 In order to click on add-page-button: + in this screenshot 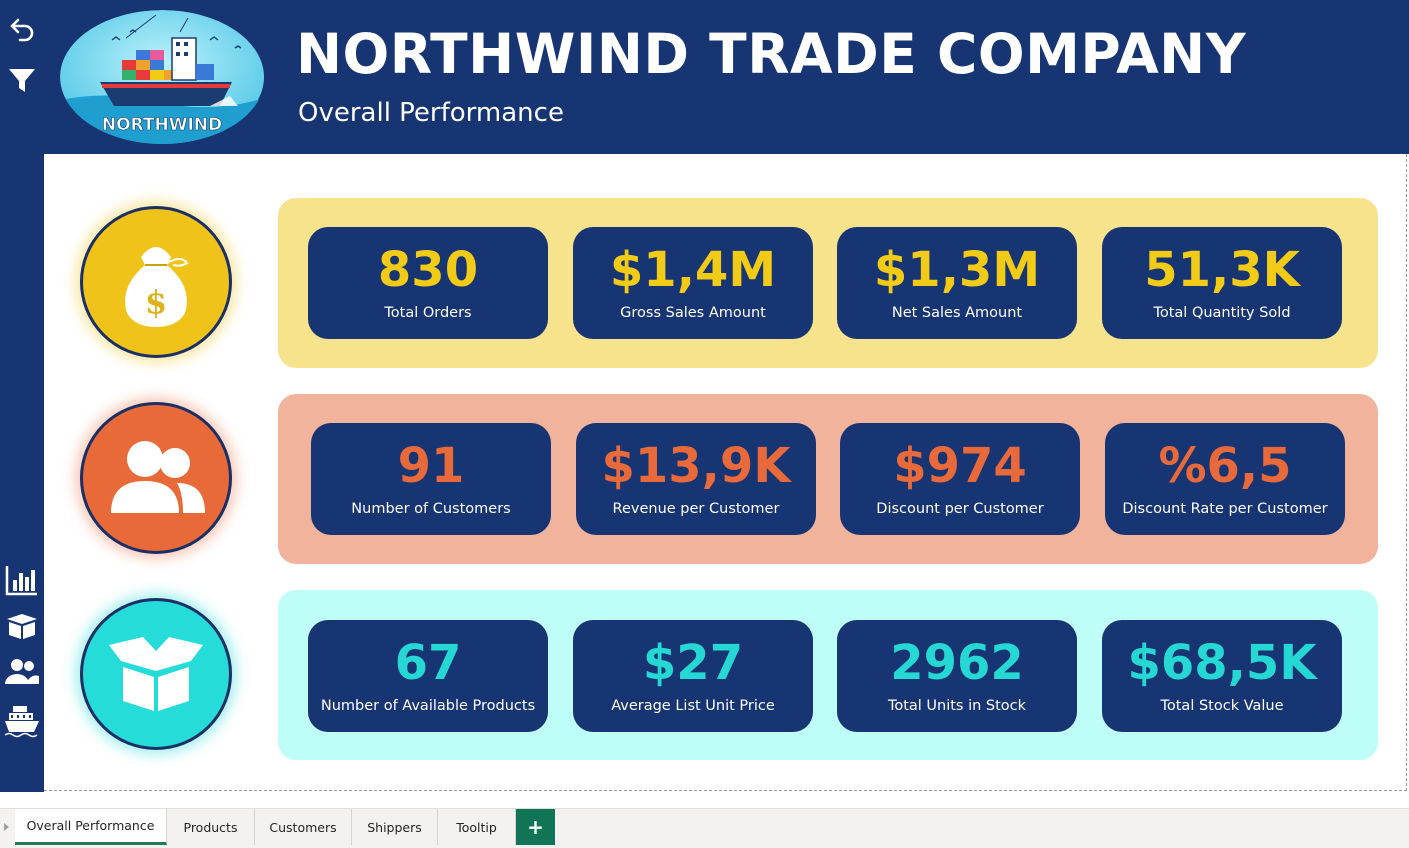, I will do `click(535, 827)`.